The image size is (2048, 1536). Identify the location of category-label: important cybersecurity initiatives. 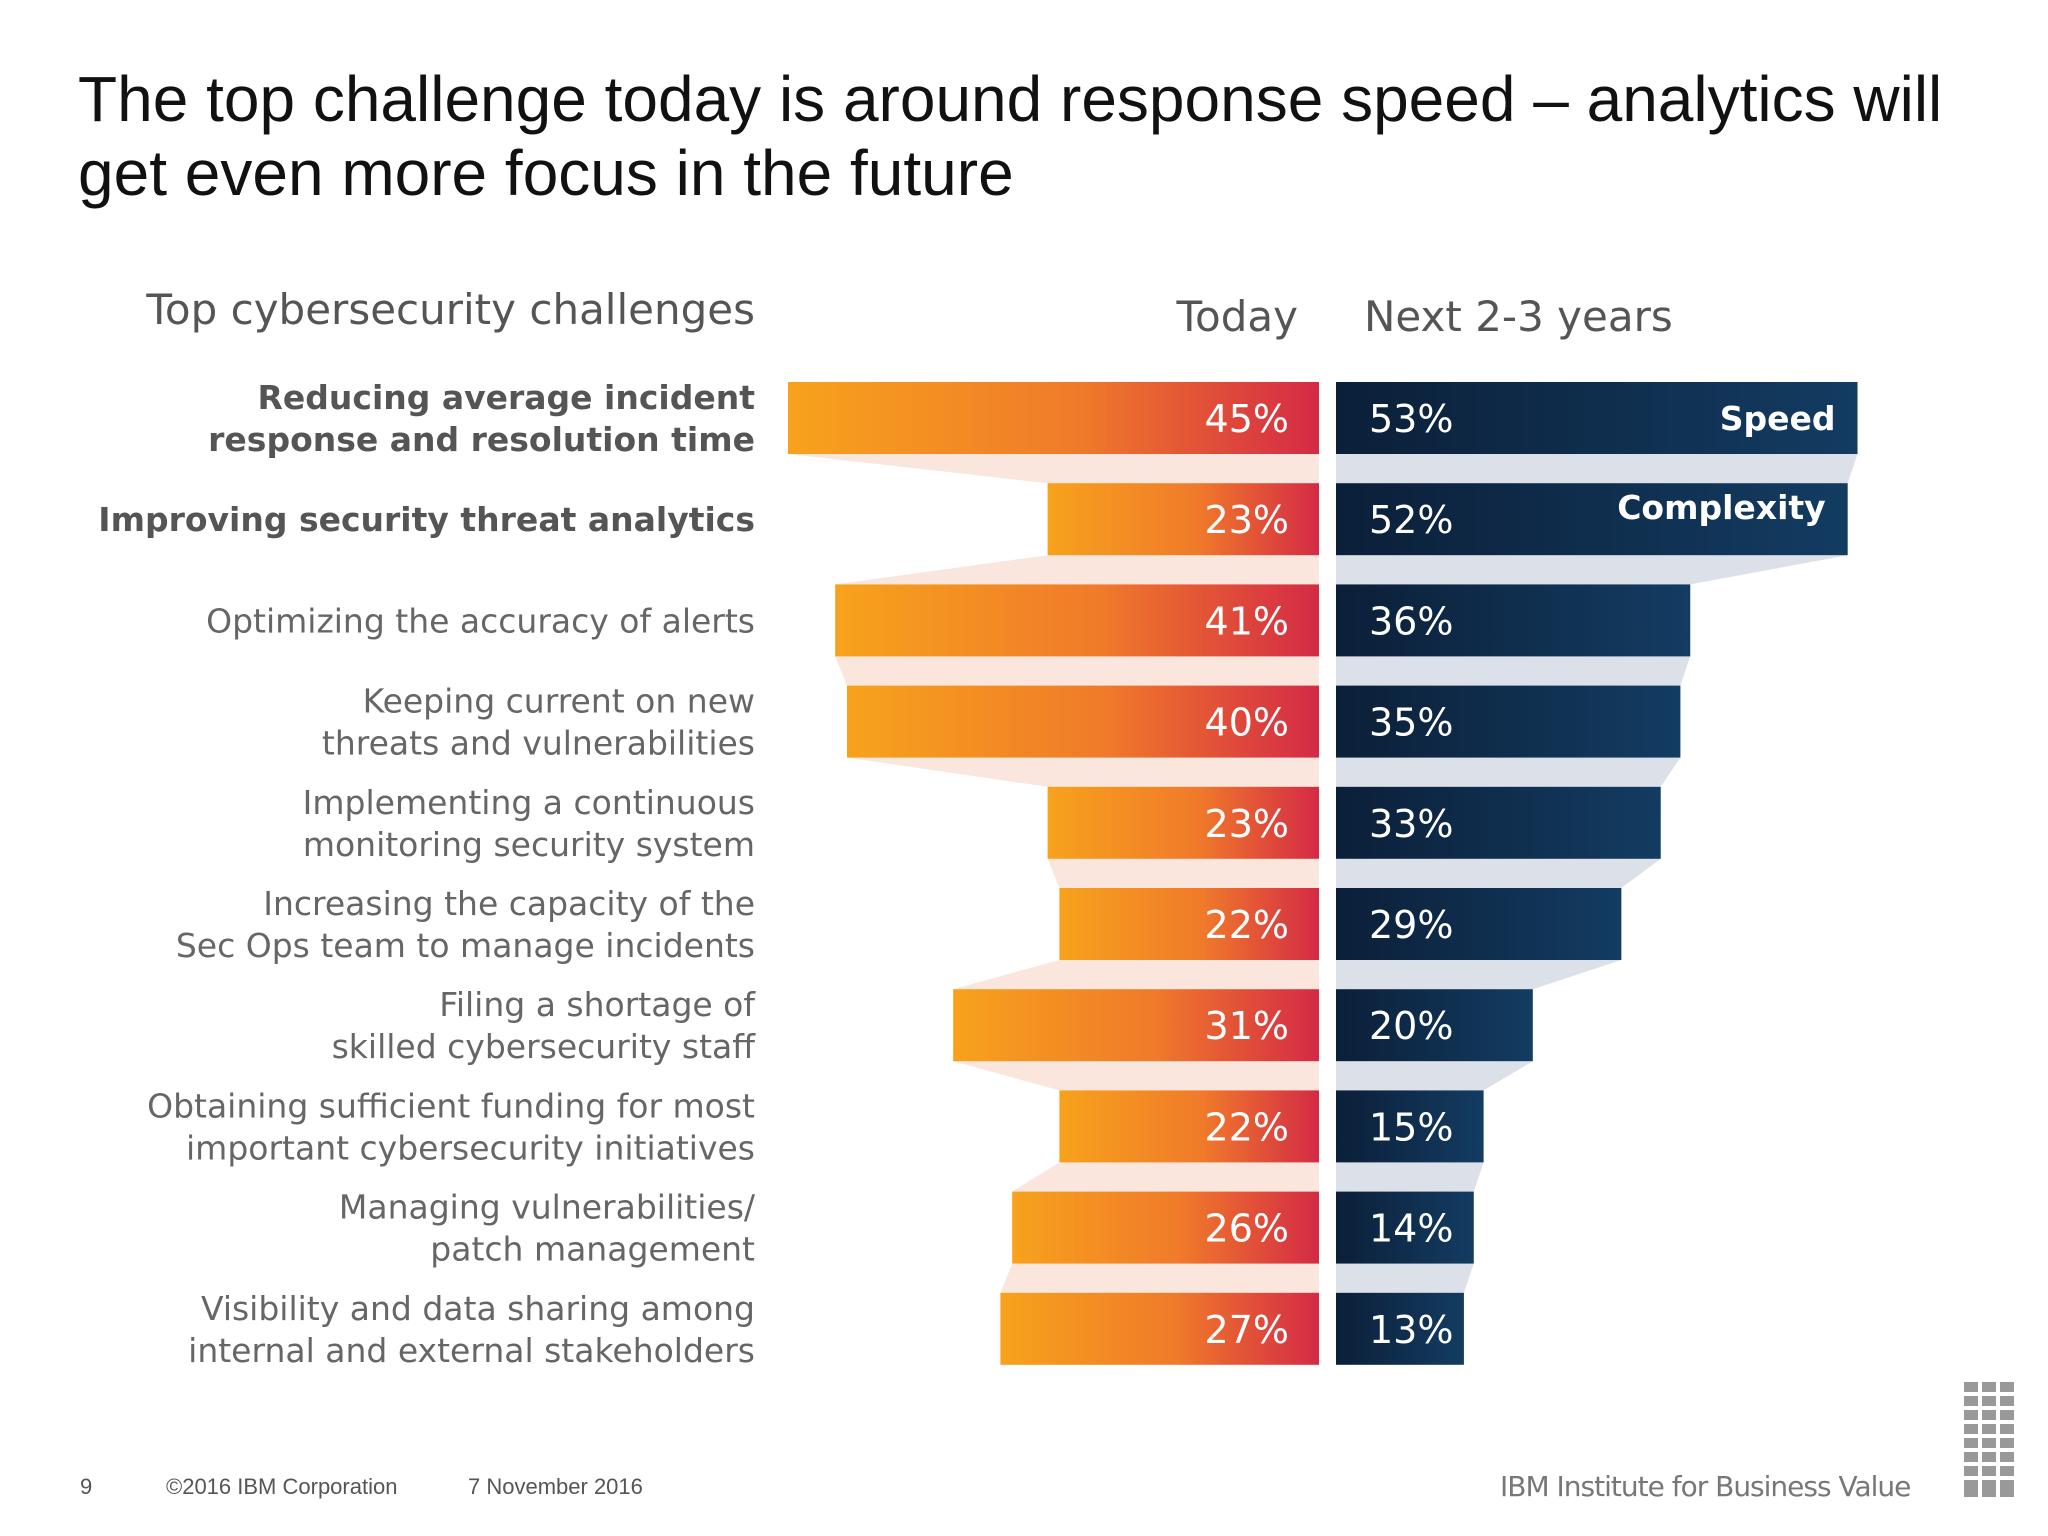
(470, 1147).